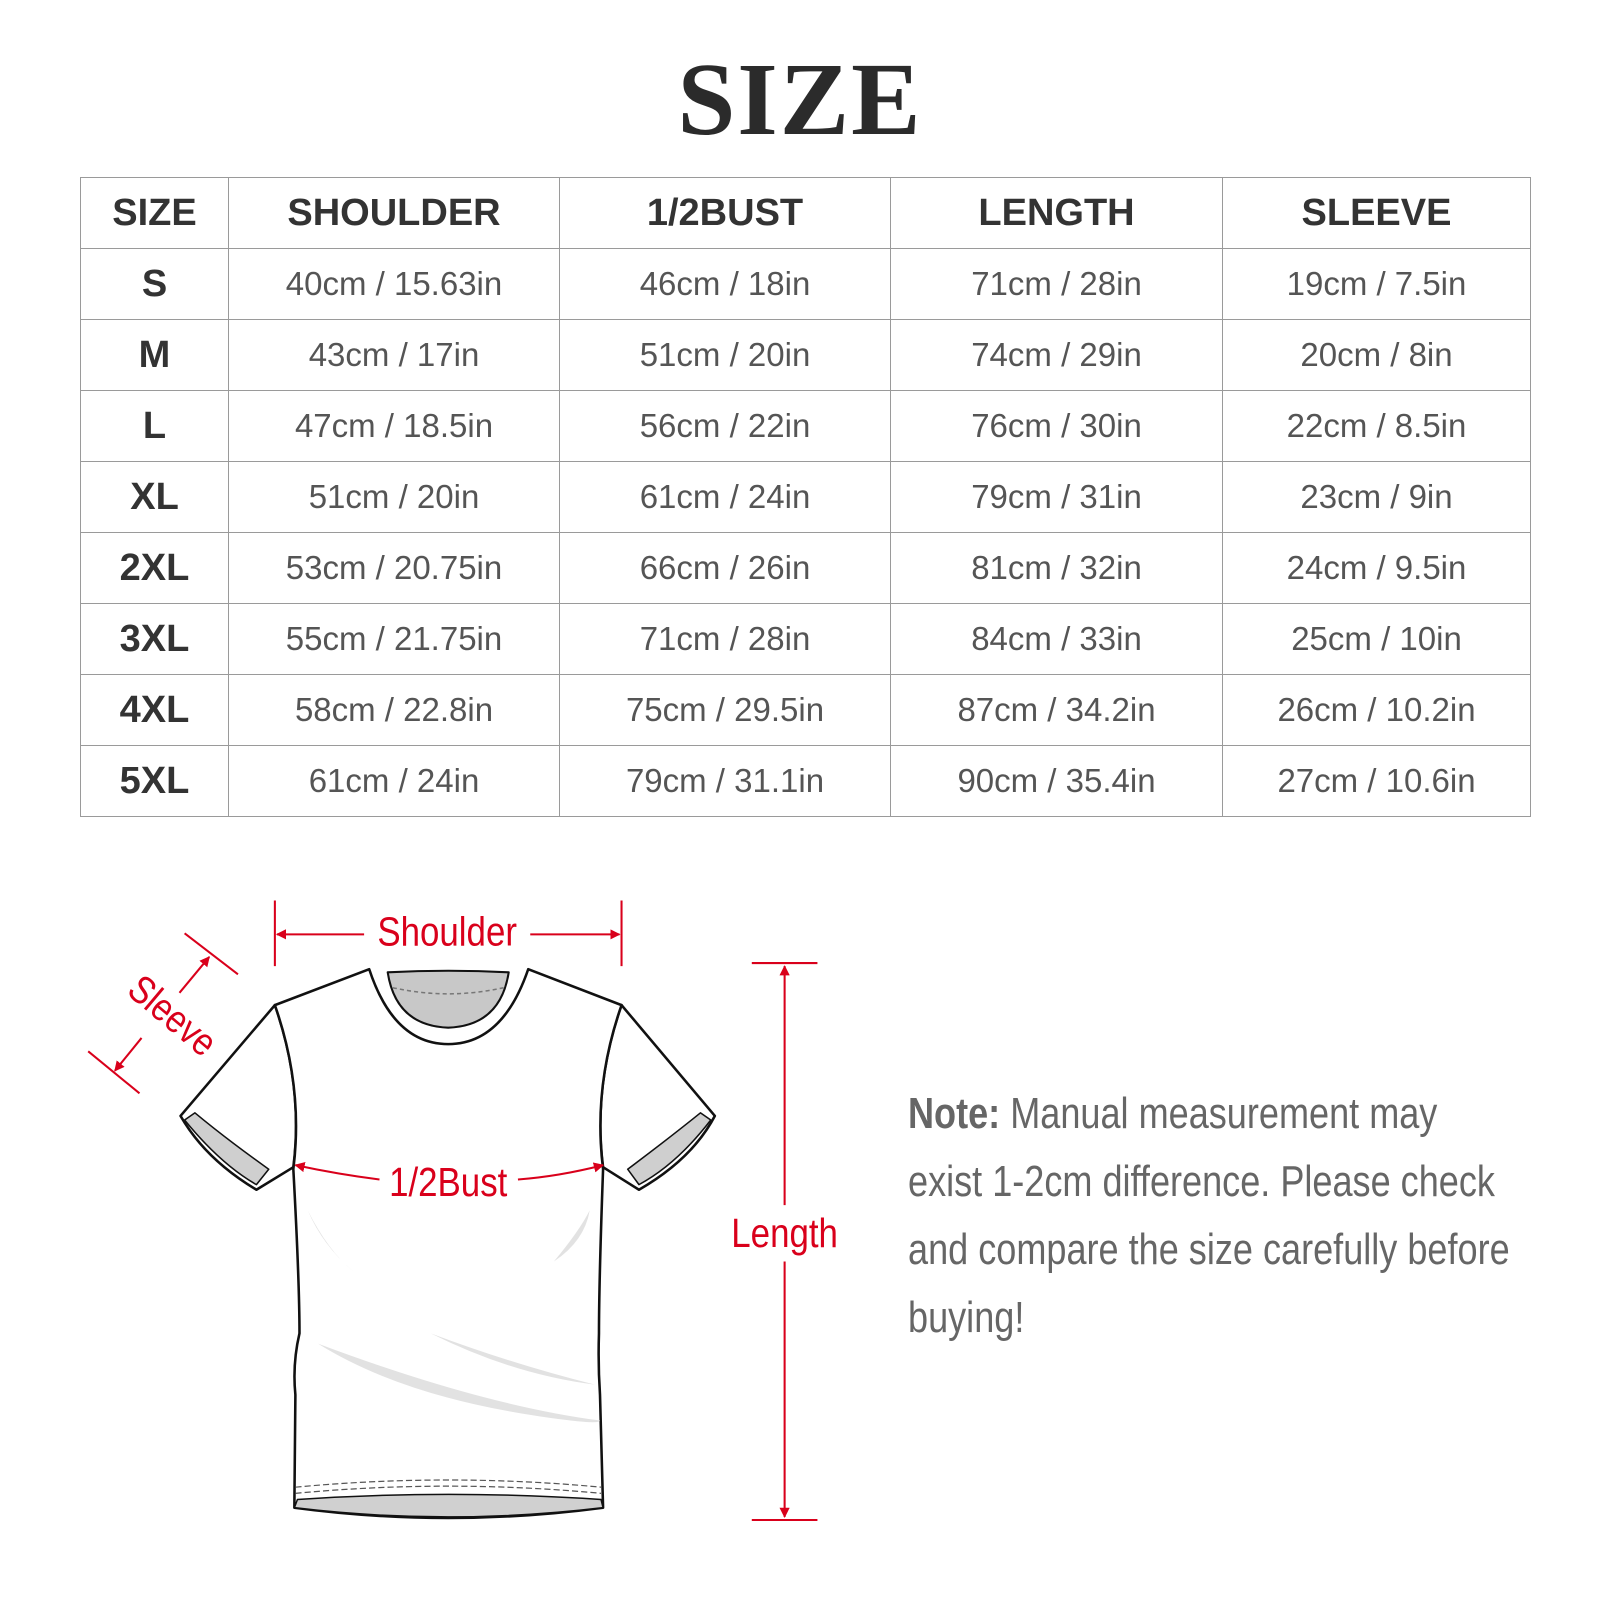 Image resolution: width=1600 pixels, height=1600 pixels. Describe the element at coordinates (1056, 568) in the screenshot. I see `cell-length: 81cm / 32in` at that location.